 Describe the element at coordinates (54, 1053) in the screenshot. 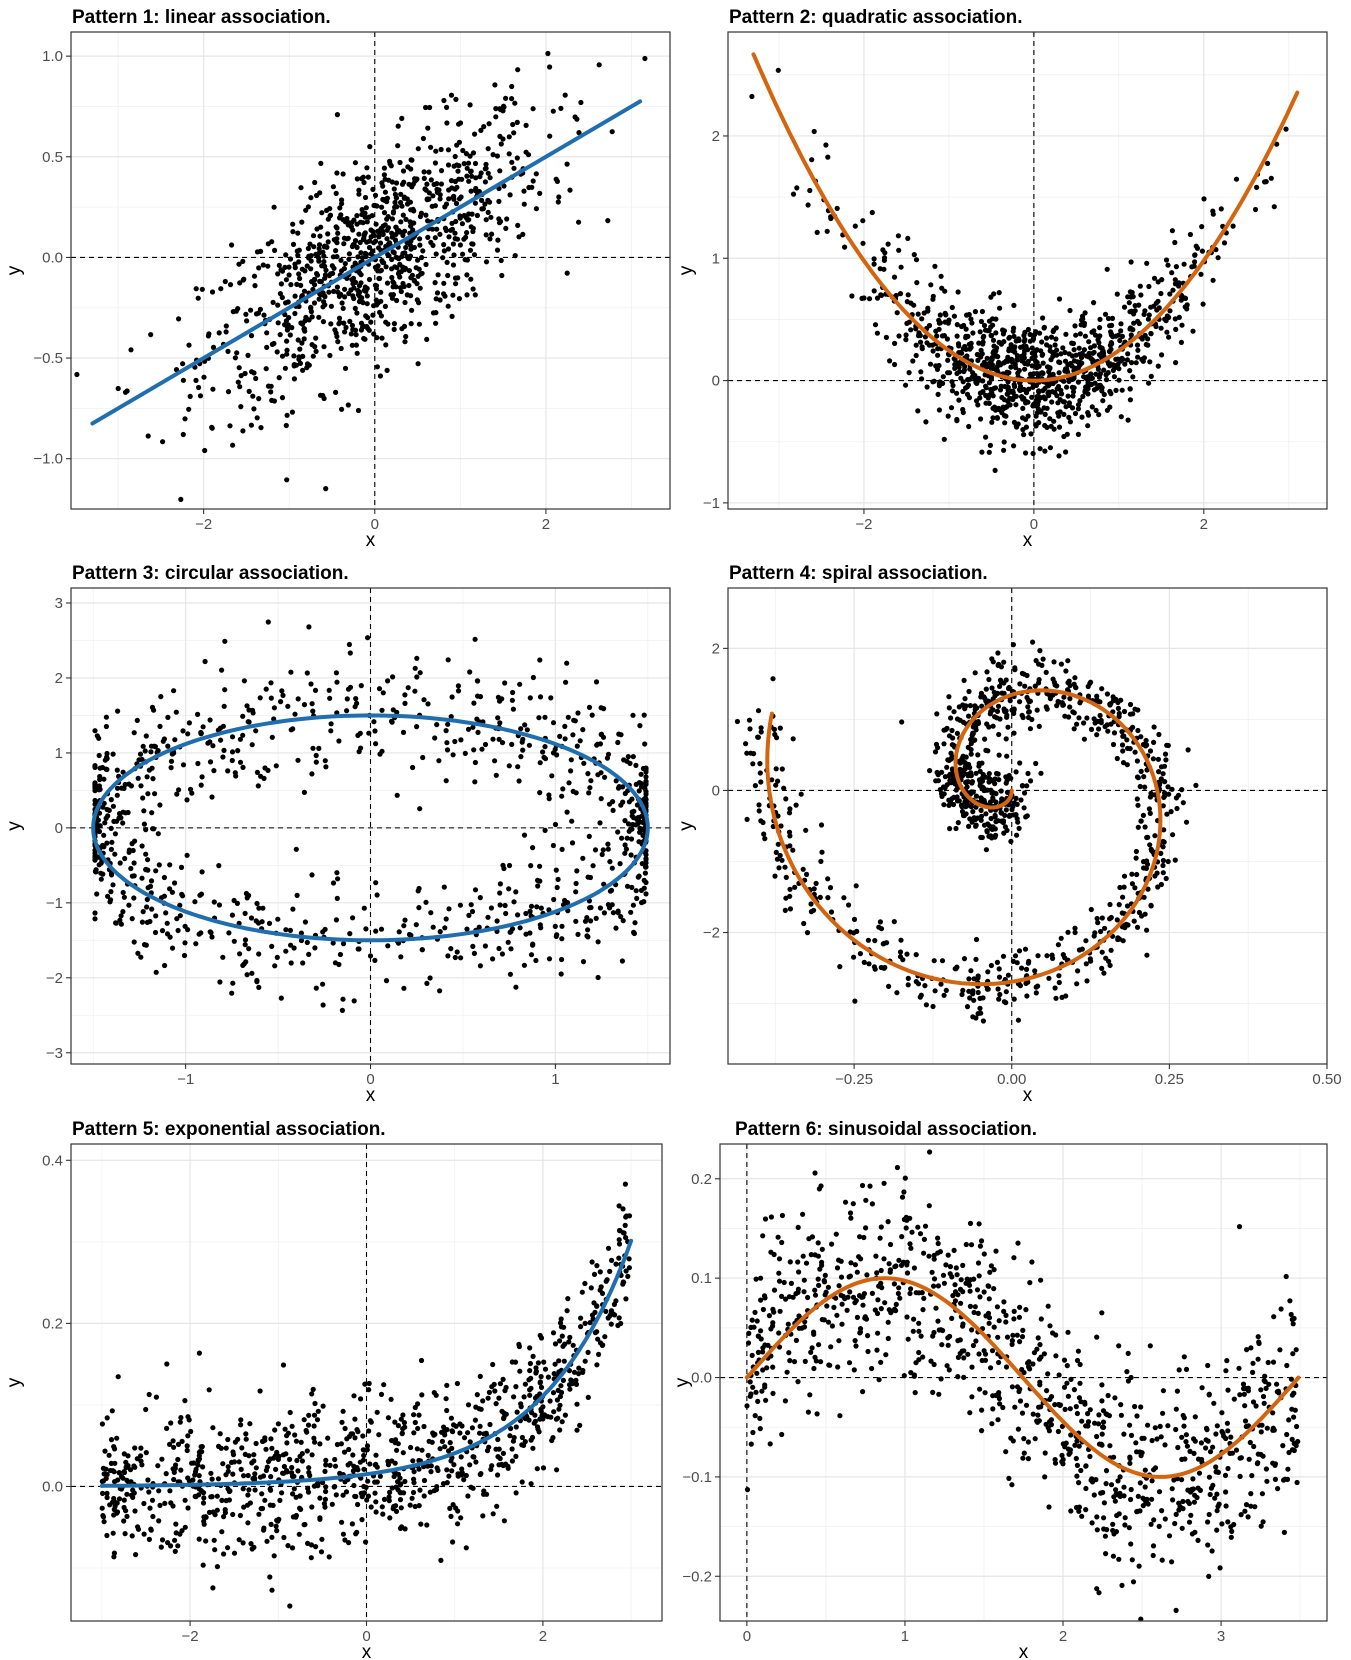

I see `y-tick-label: −3` at that location.